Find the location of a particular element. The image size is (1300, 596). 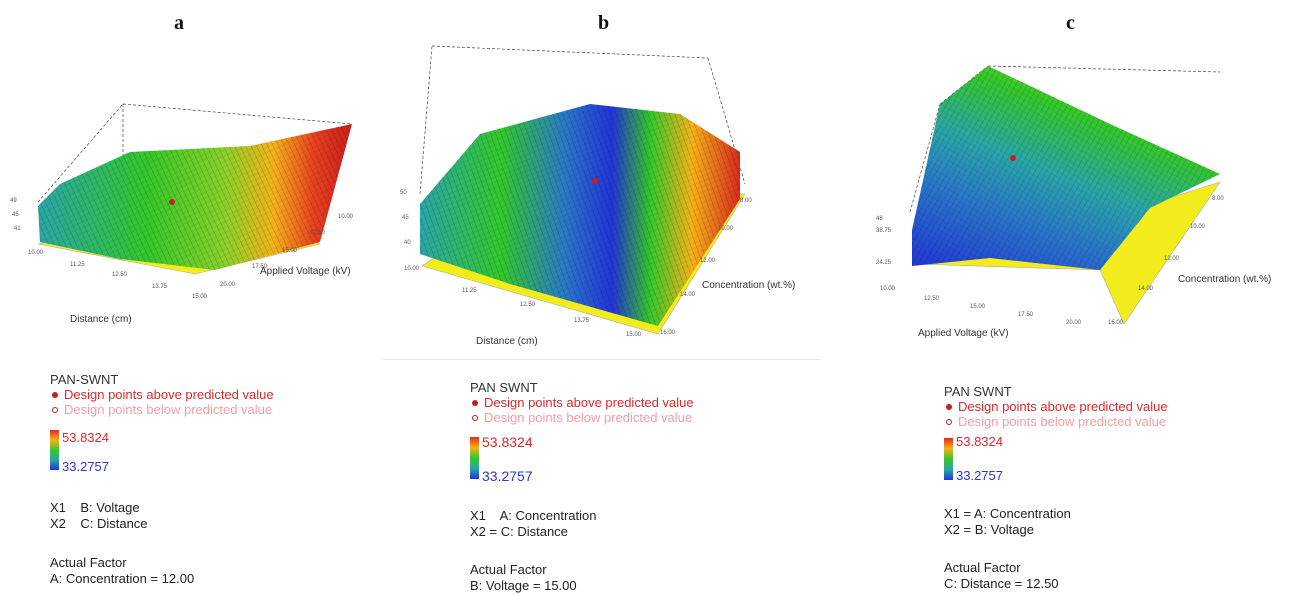

x2-label-a: X2 C: Distance is located at coordinates (99, 523).